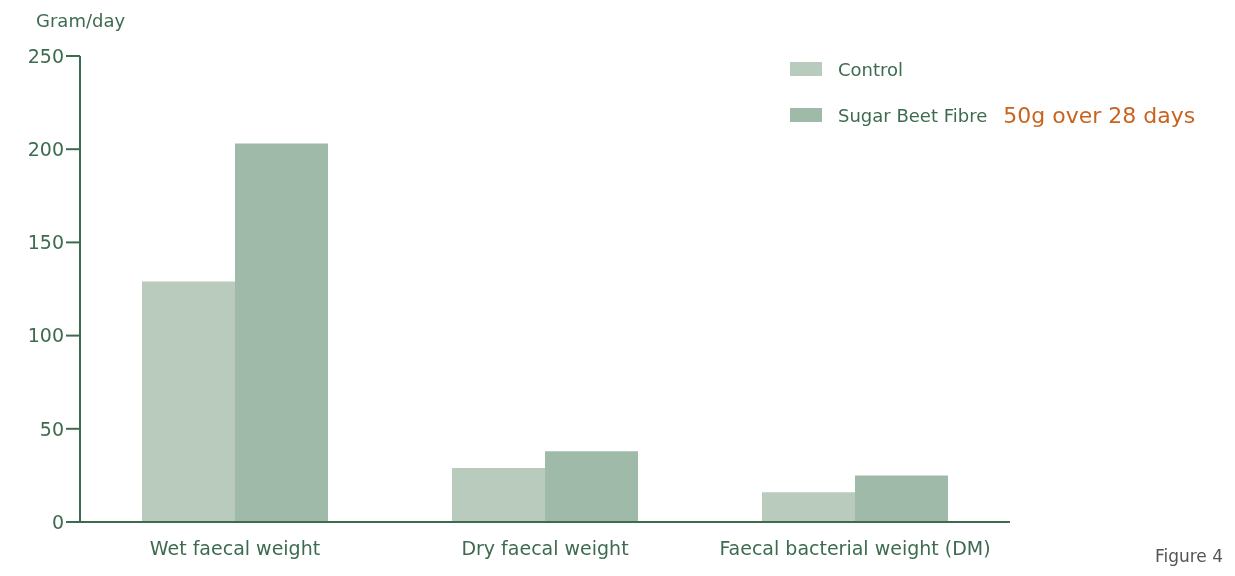  What do you see at coordinates (45, 148) in the screenshot?
I see `y-tick-label: 200` at bounding box center [45, 148].